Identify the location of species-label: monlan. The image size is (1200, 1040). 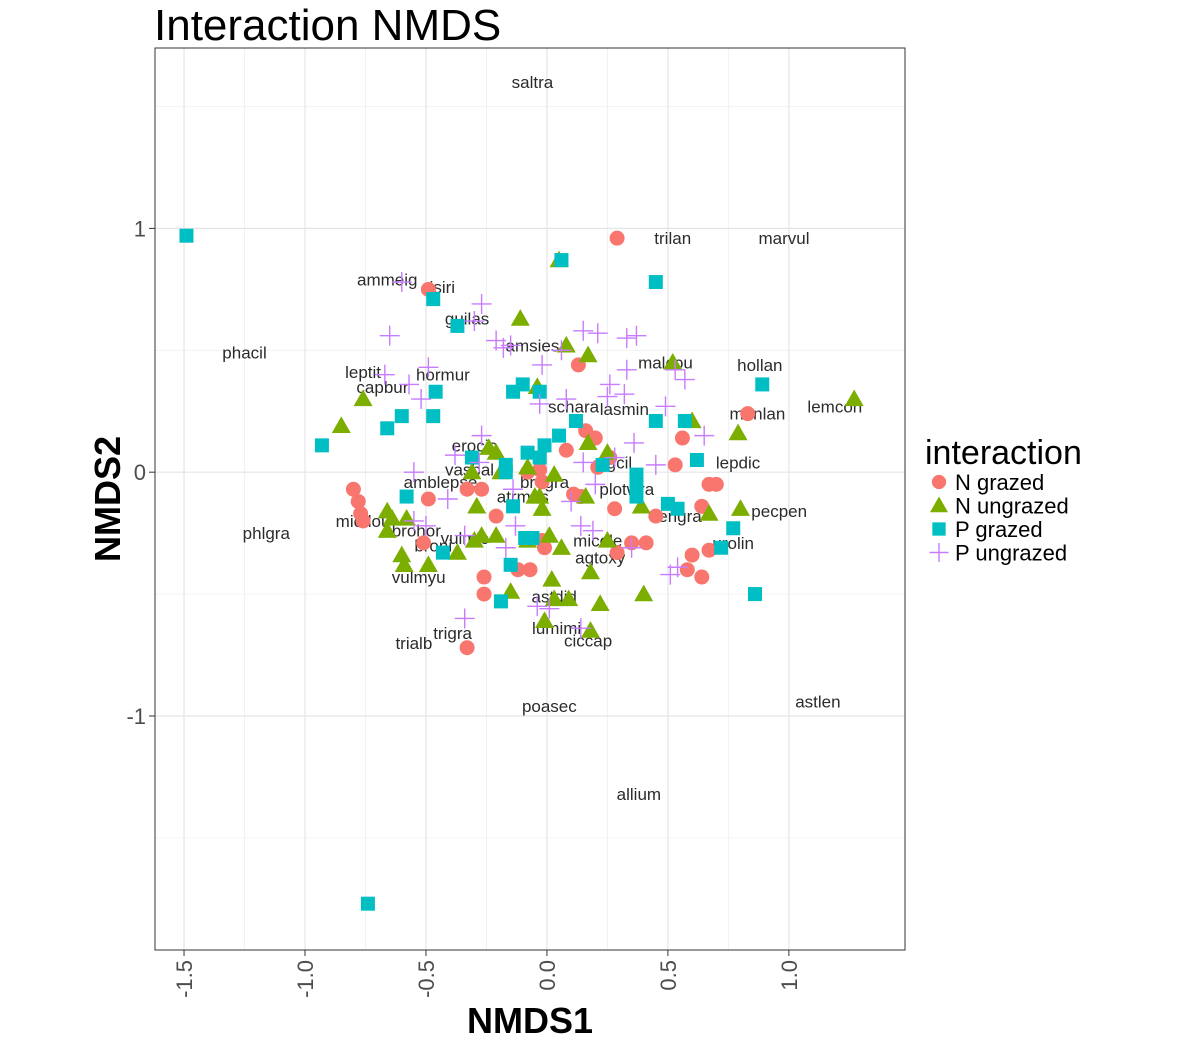
(758, 414).